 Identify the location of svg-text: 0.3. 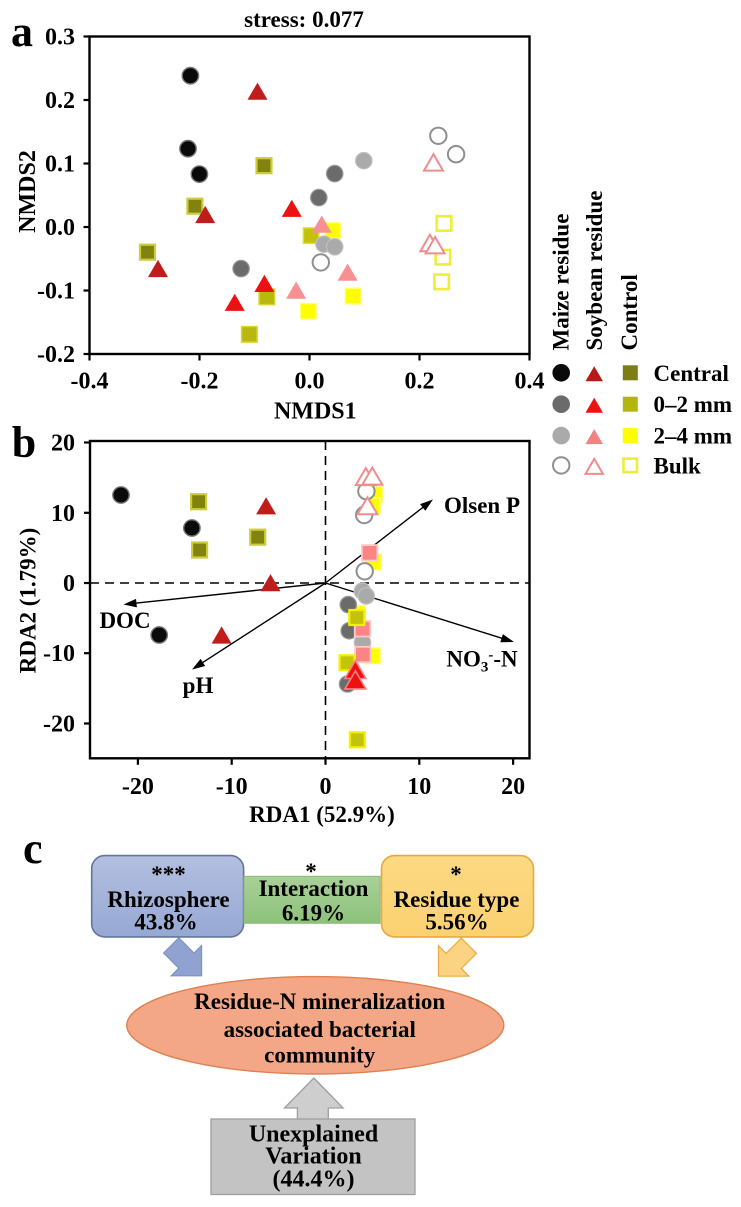
(60, 38).